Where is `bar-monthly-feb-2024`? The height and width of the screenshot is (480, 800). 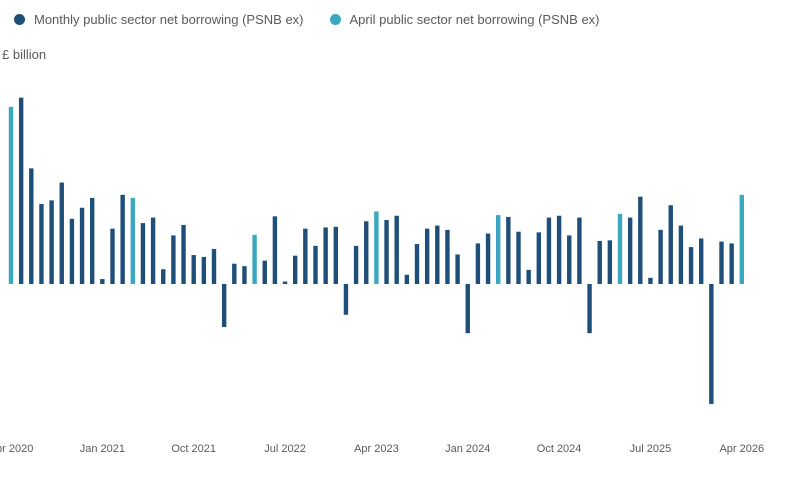
bar-monthly-feb-2024 is located at coordinates (478, 263).